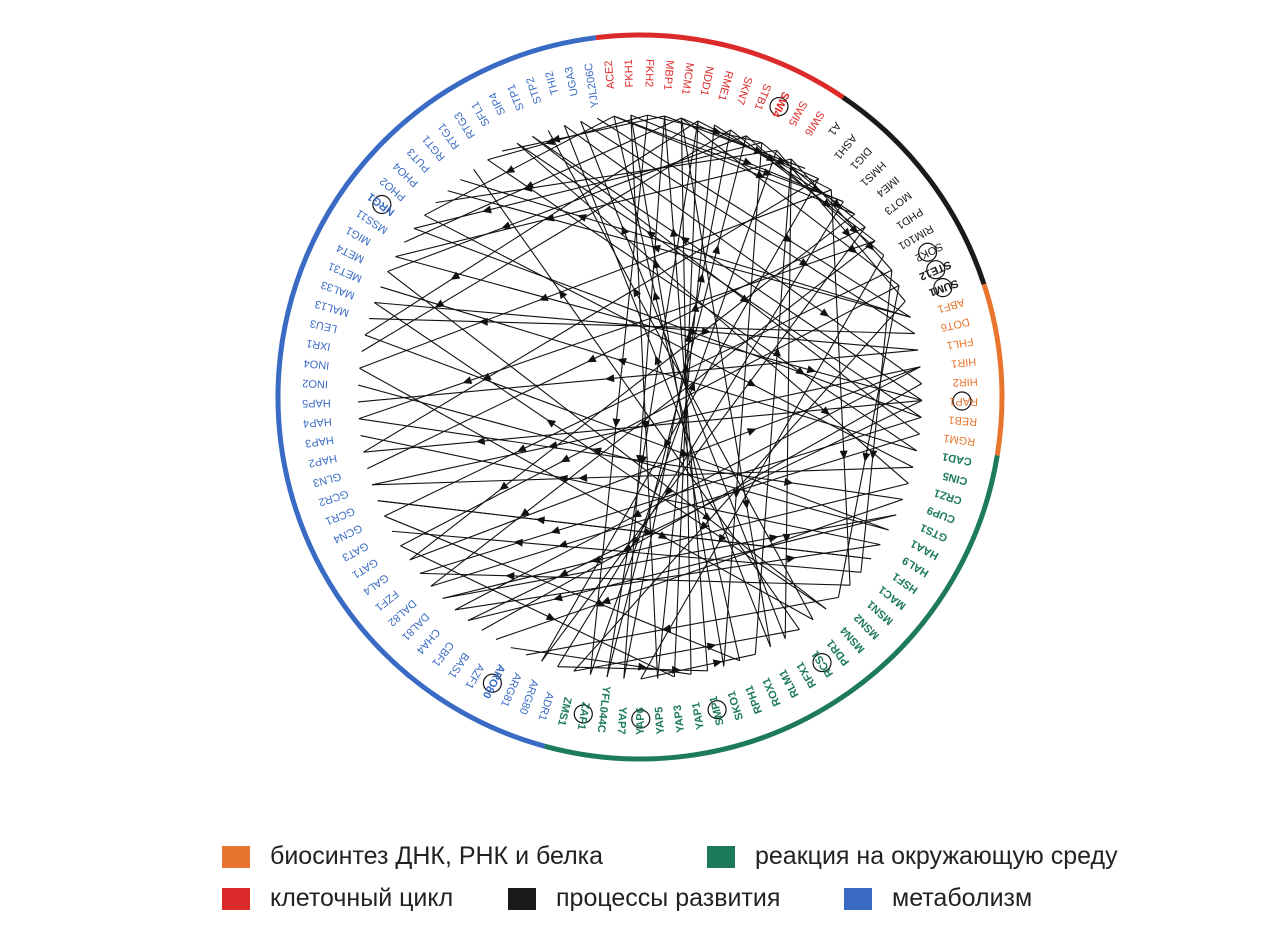 The image size is (1280, 945). Describe the element at coordinates (660, 720) in the screenshot. I see `gene-label-yap5: YAP5` at that location.